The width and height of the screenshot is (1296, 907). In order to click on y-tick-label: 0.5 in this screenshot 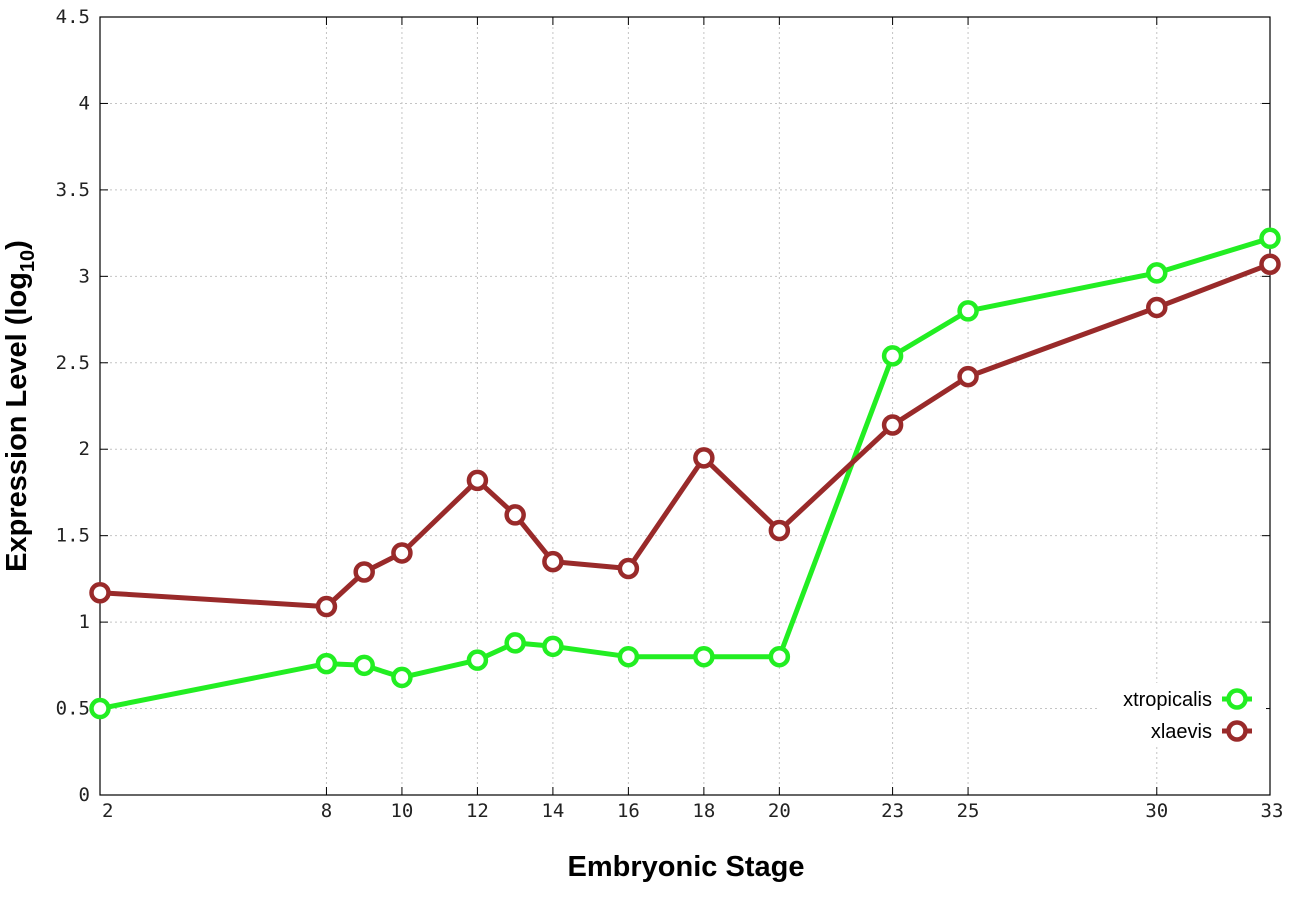, I will do `click(73, 709)`.